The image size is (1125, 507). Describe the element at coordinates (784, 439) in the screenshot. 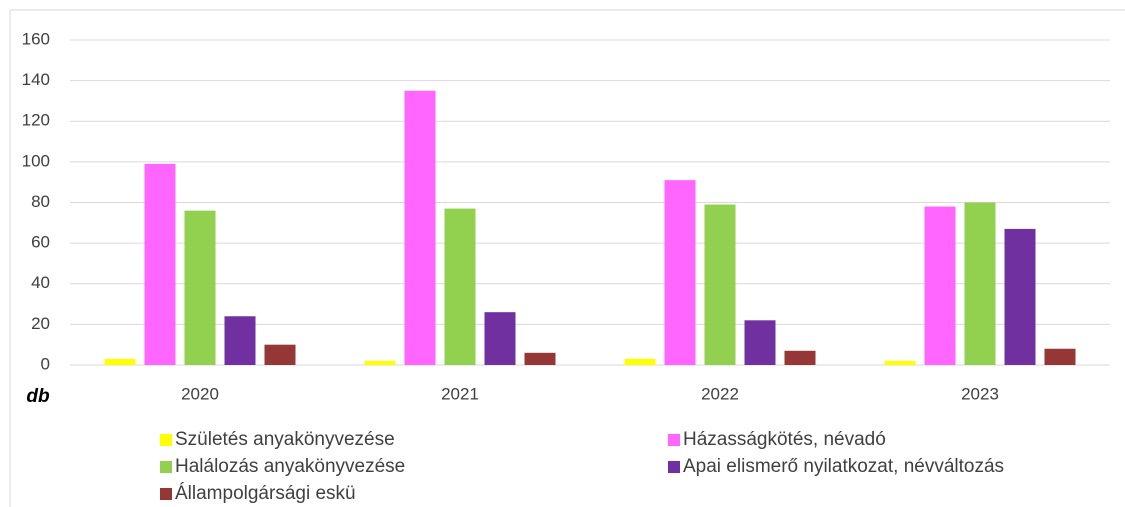

I see `legend-label: Házasságkötés, névadó` at that location.